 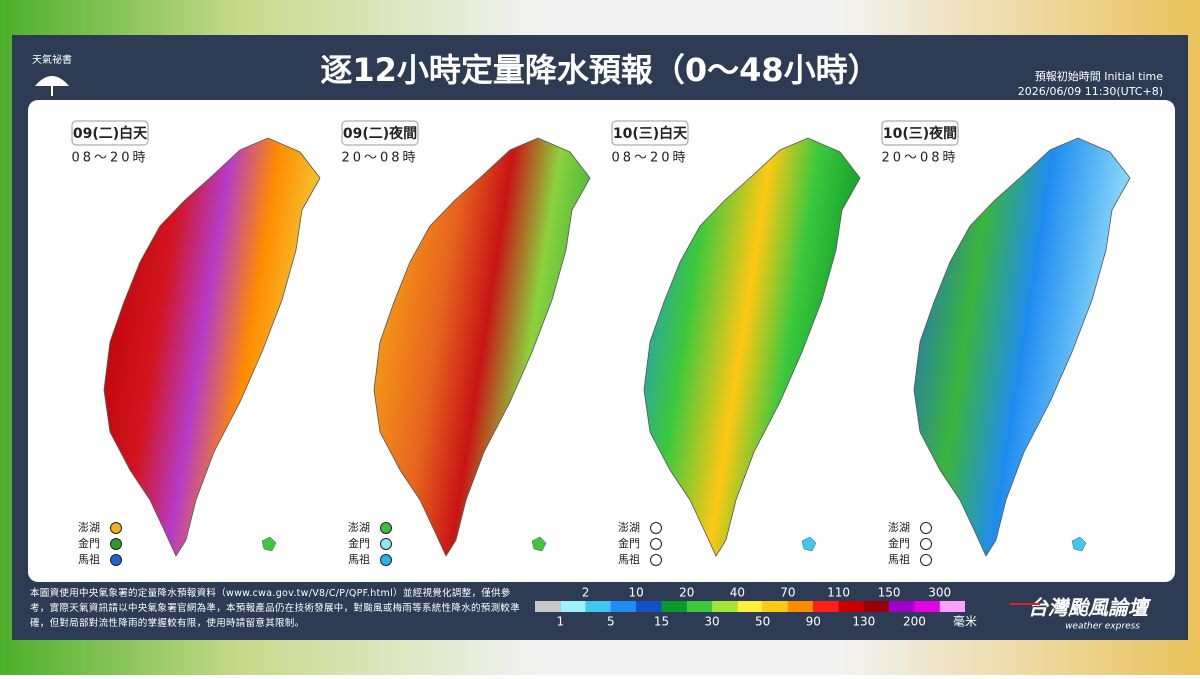 I want to click on scale-unit: 毫米, so click(x=965, y=621).